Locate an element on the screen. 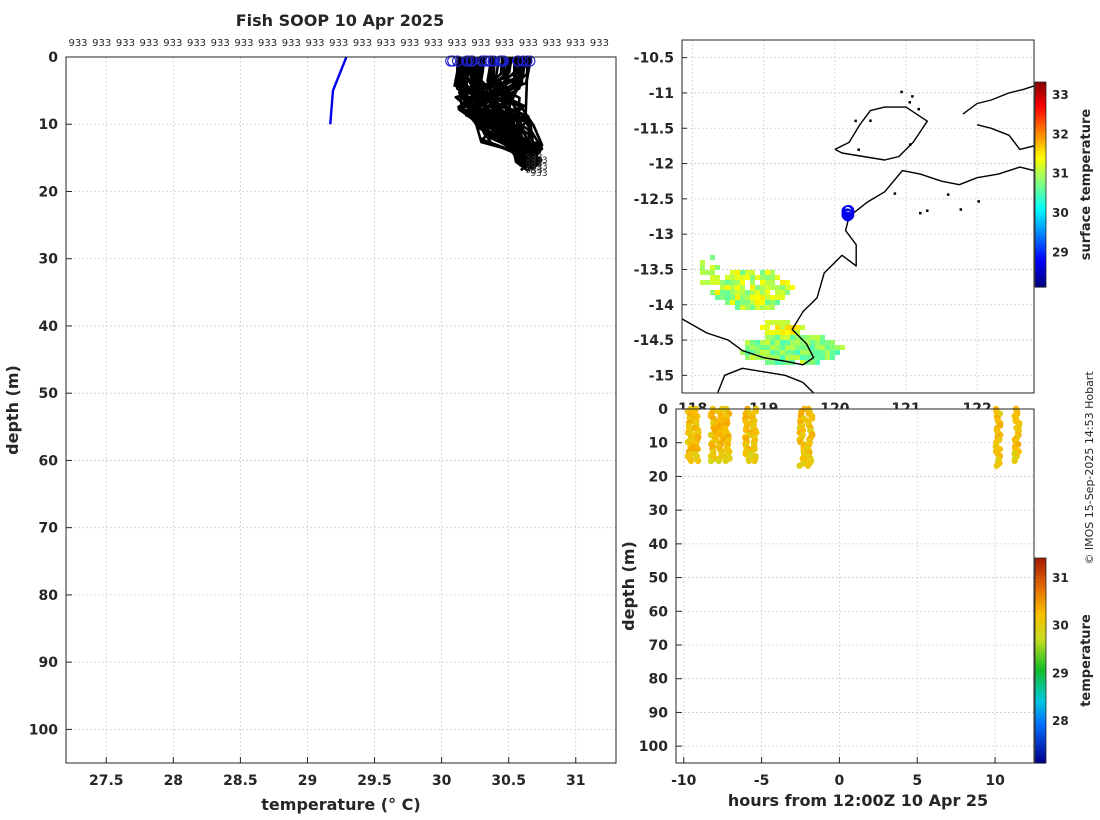  island-dot is located at coordinates (948, 194).